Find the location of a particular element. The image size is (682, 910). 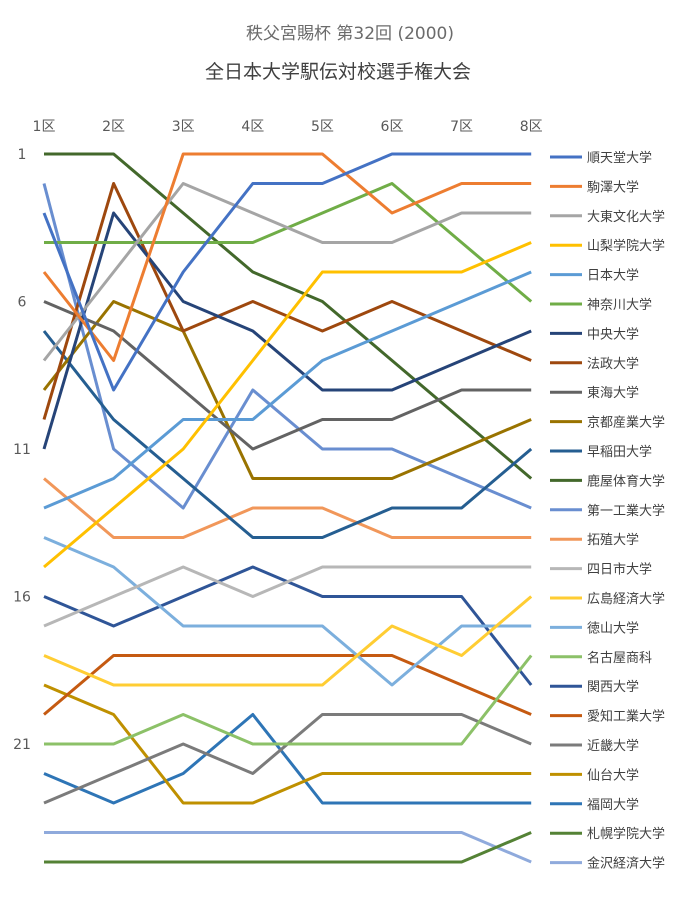

legend-label: 福岡大学 is located at coordinates (613, 805).